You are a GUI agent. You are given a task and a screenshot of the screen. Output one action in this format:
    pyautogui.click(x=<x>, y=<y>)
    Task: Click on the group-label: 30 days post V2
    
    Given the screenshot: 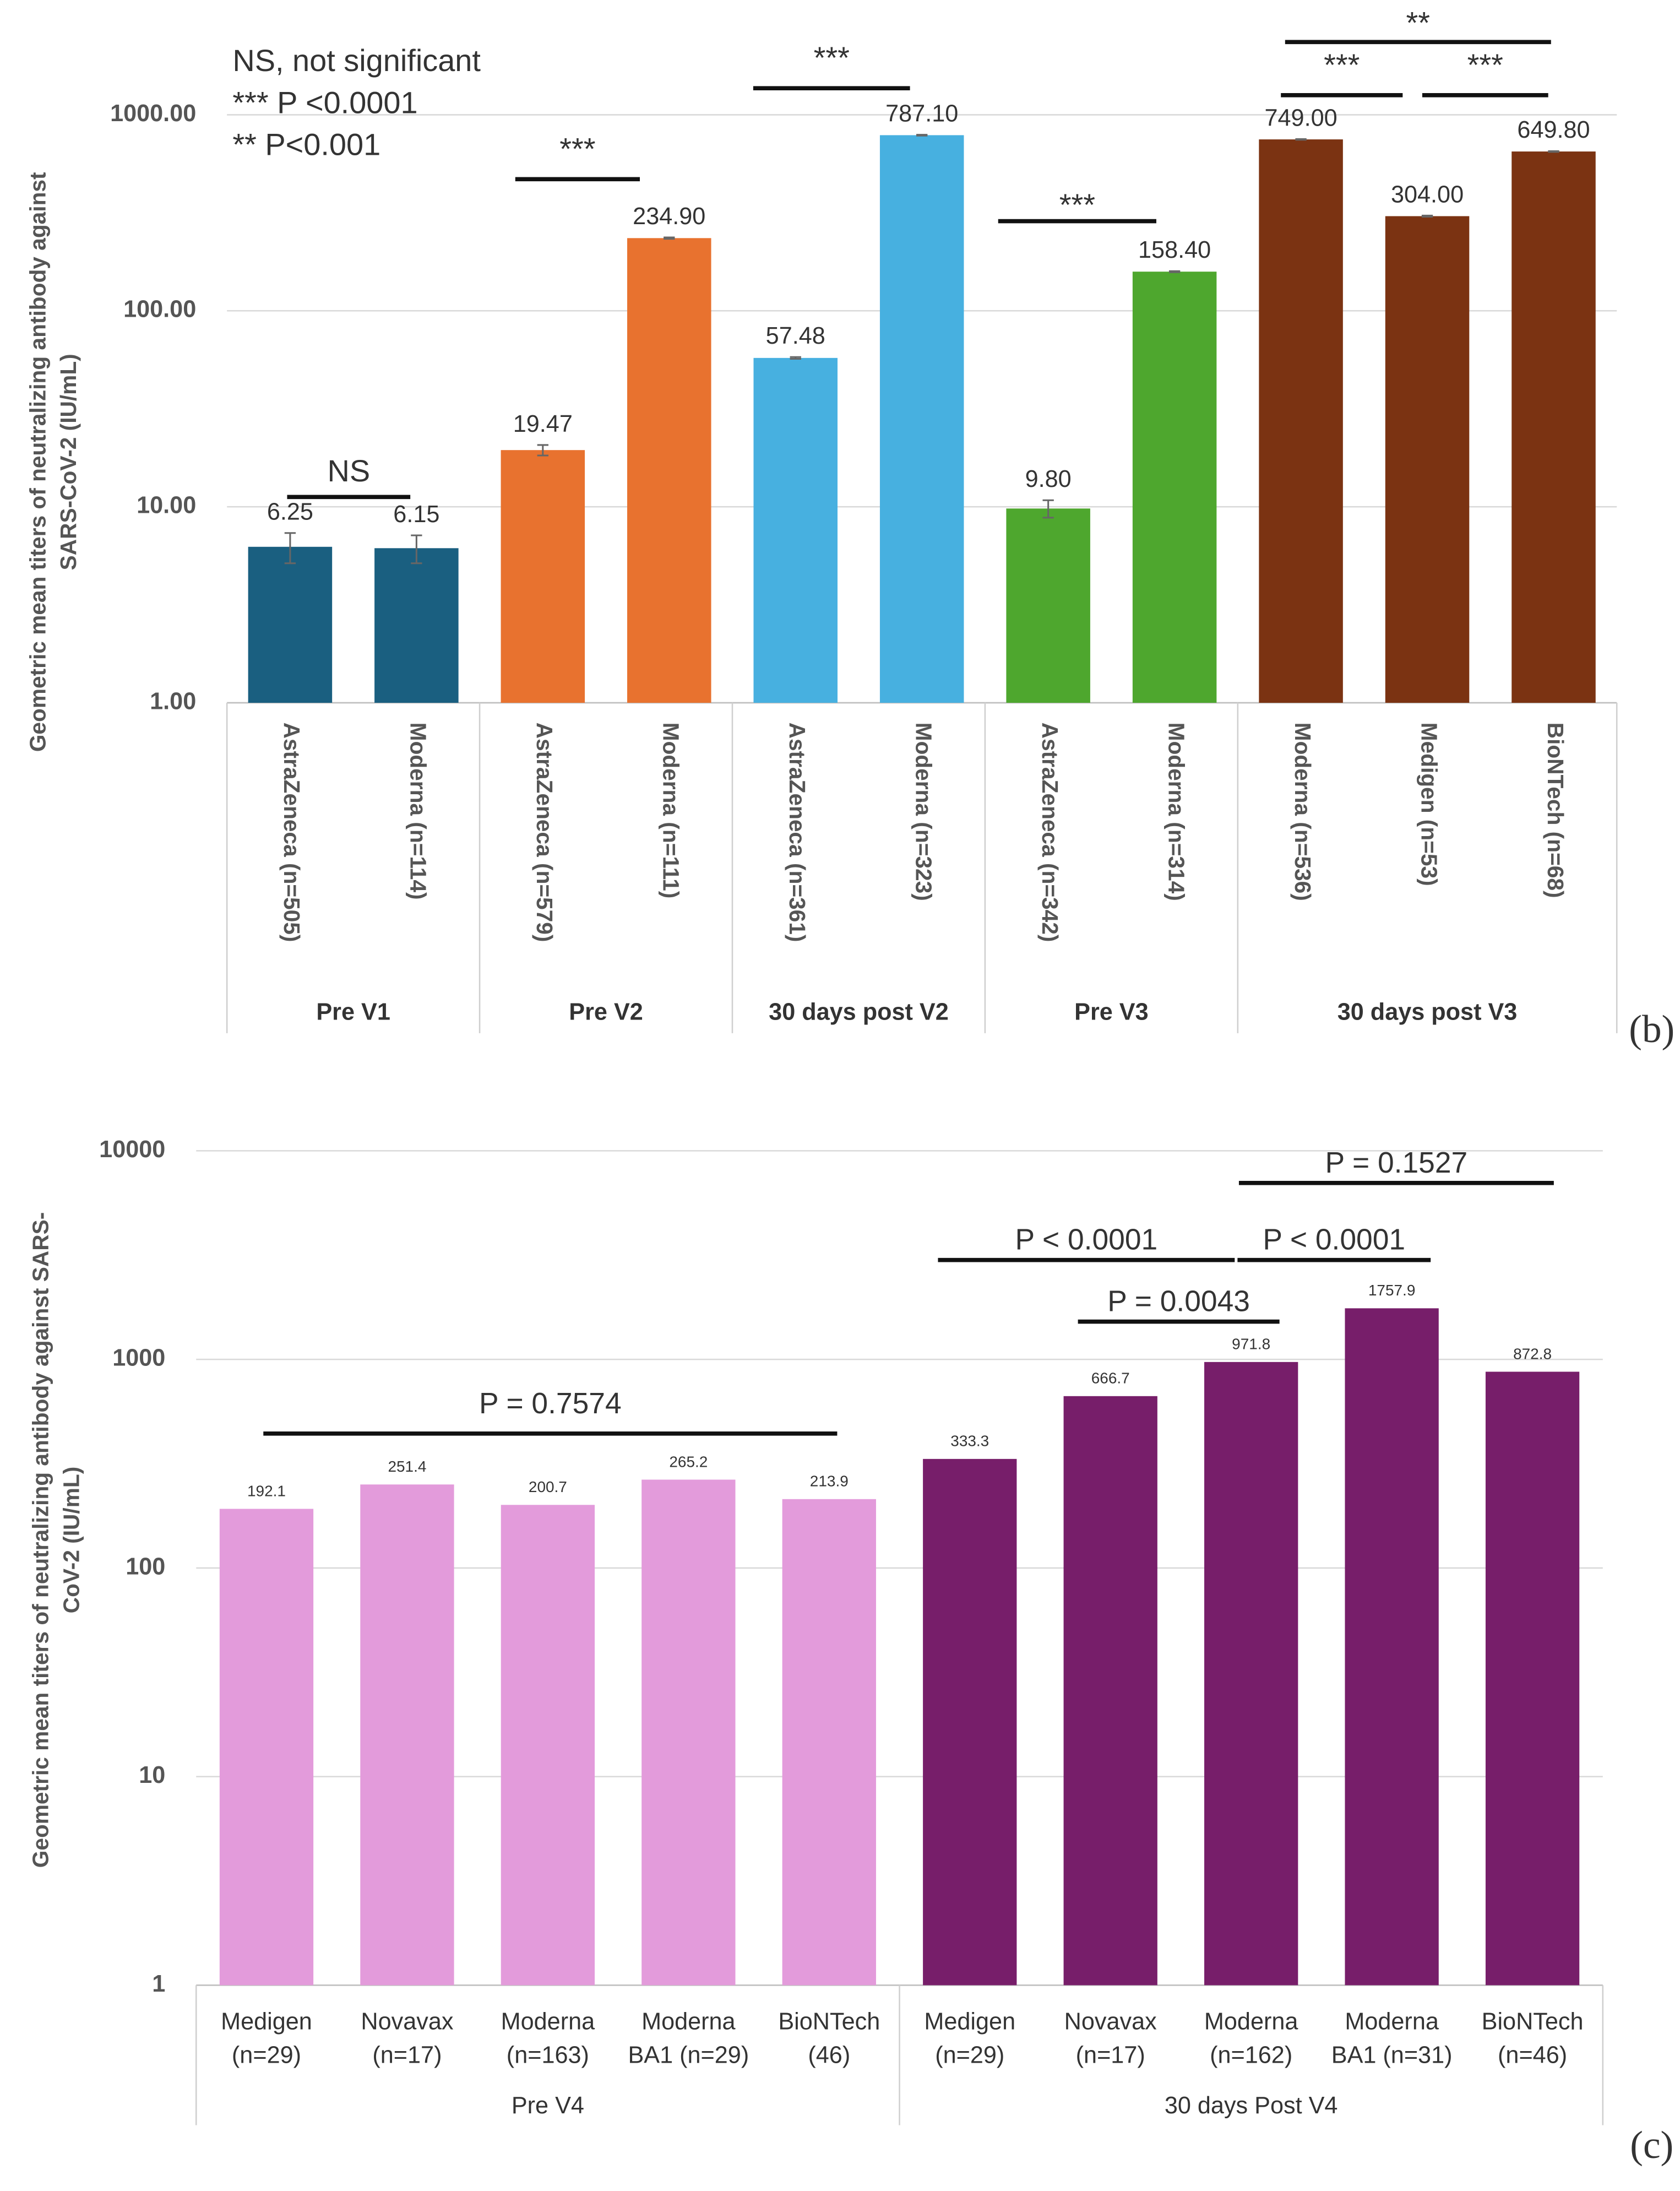 What is the action you would take?
    pyautogui.click(x=859, y=1013)
    